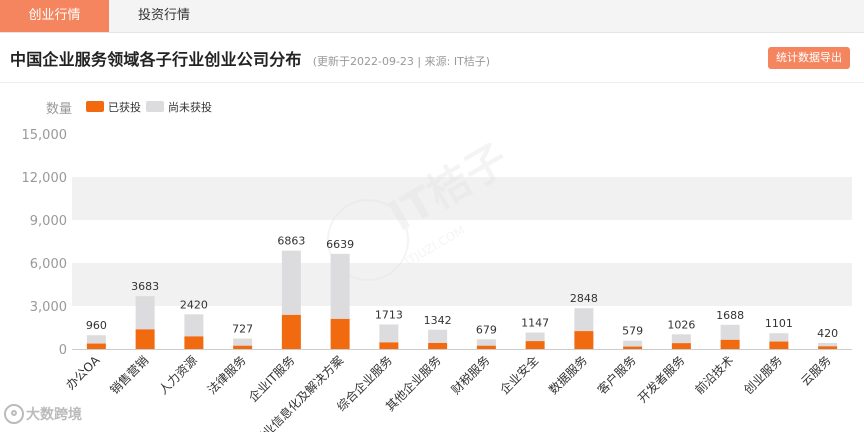 The image size is (864, 432). I want to click on x-tick-label: 云服务, so click(816, 371).